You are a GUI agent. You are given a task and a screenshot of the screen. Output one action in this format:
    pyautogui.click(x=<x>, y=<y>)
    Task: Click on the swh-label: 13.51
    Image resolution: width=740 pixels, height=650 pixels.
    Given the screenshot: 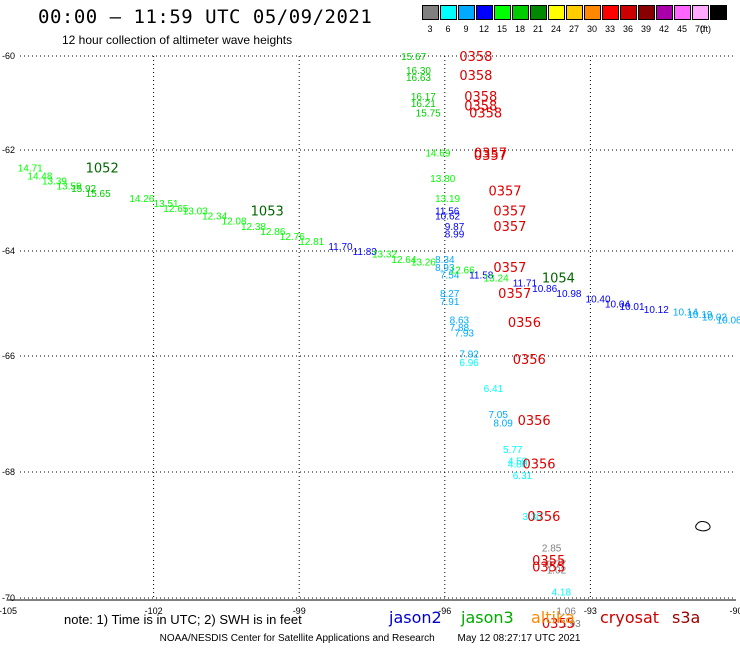 What is the action you would take?
    pyautogui.click(x=166, y=204)
    